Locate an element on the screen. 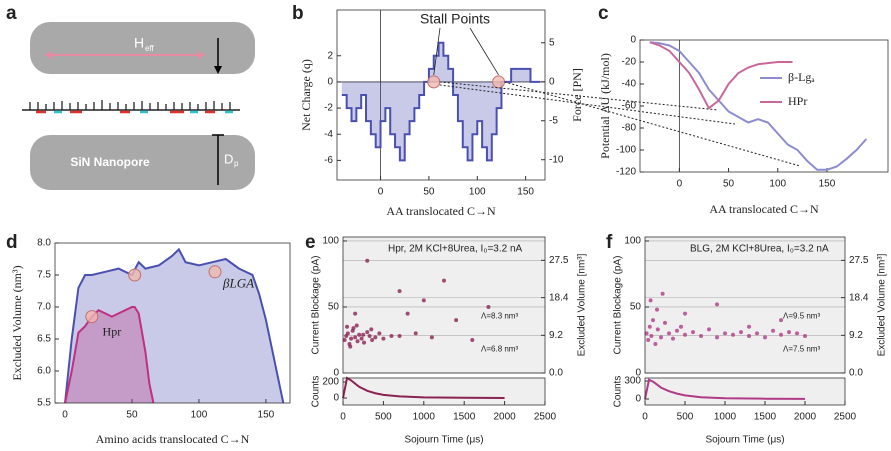  bottom-plate is located at coordinates (142, 162).